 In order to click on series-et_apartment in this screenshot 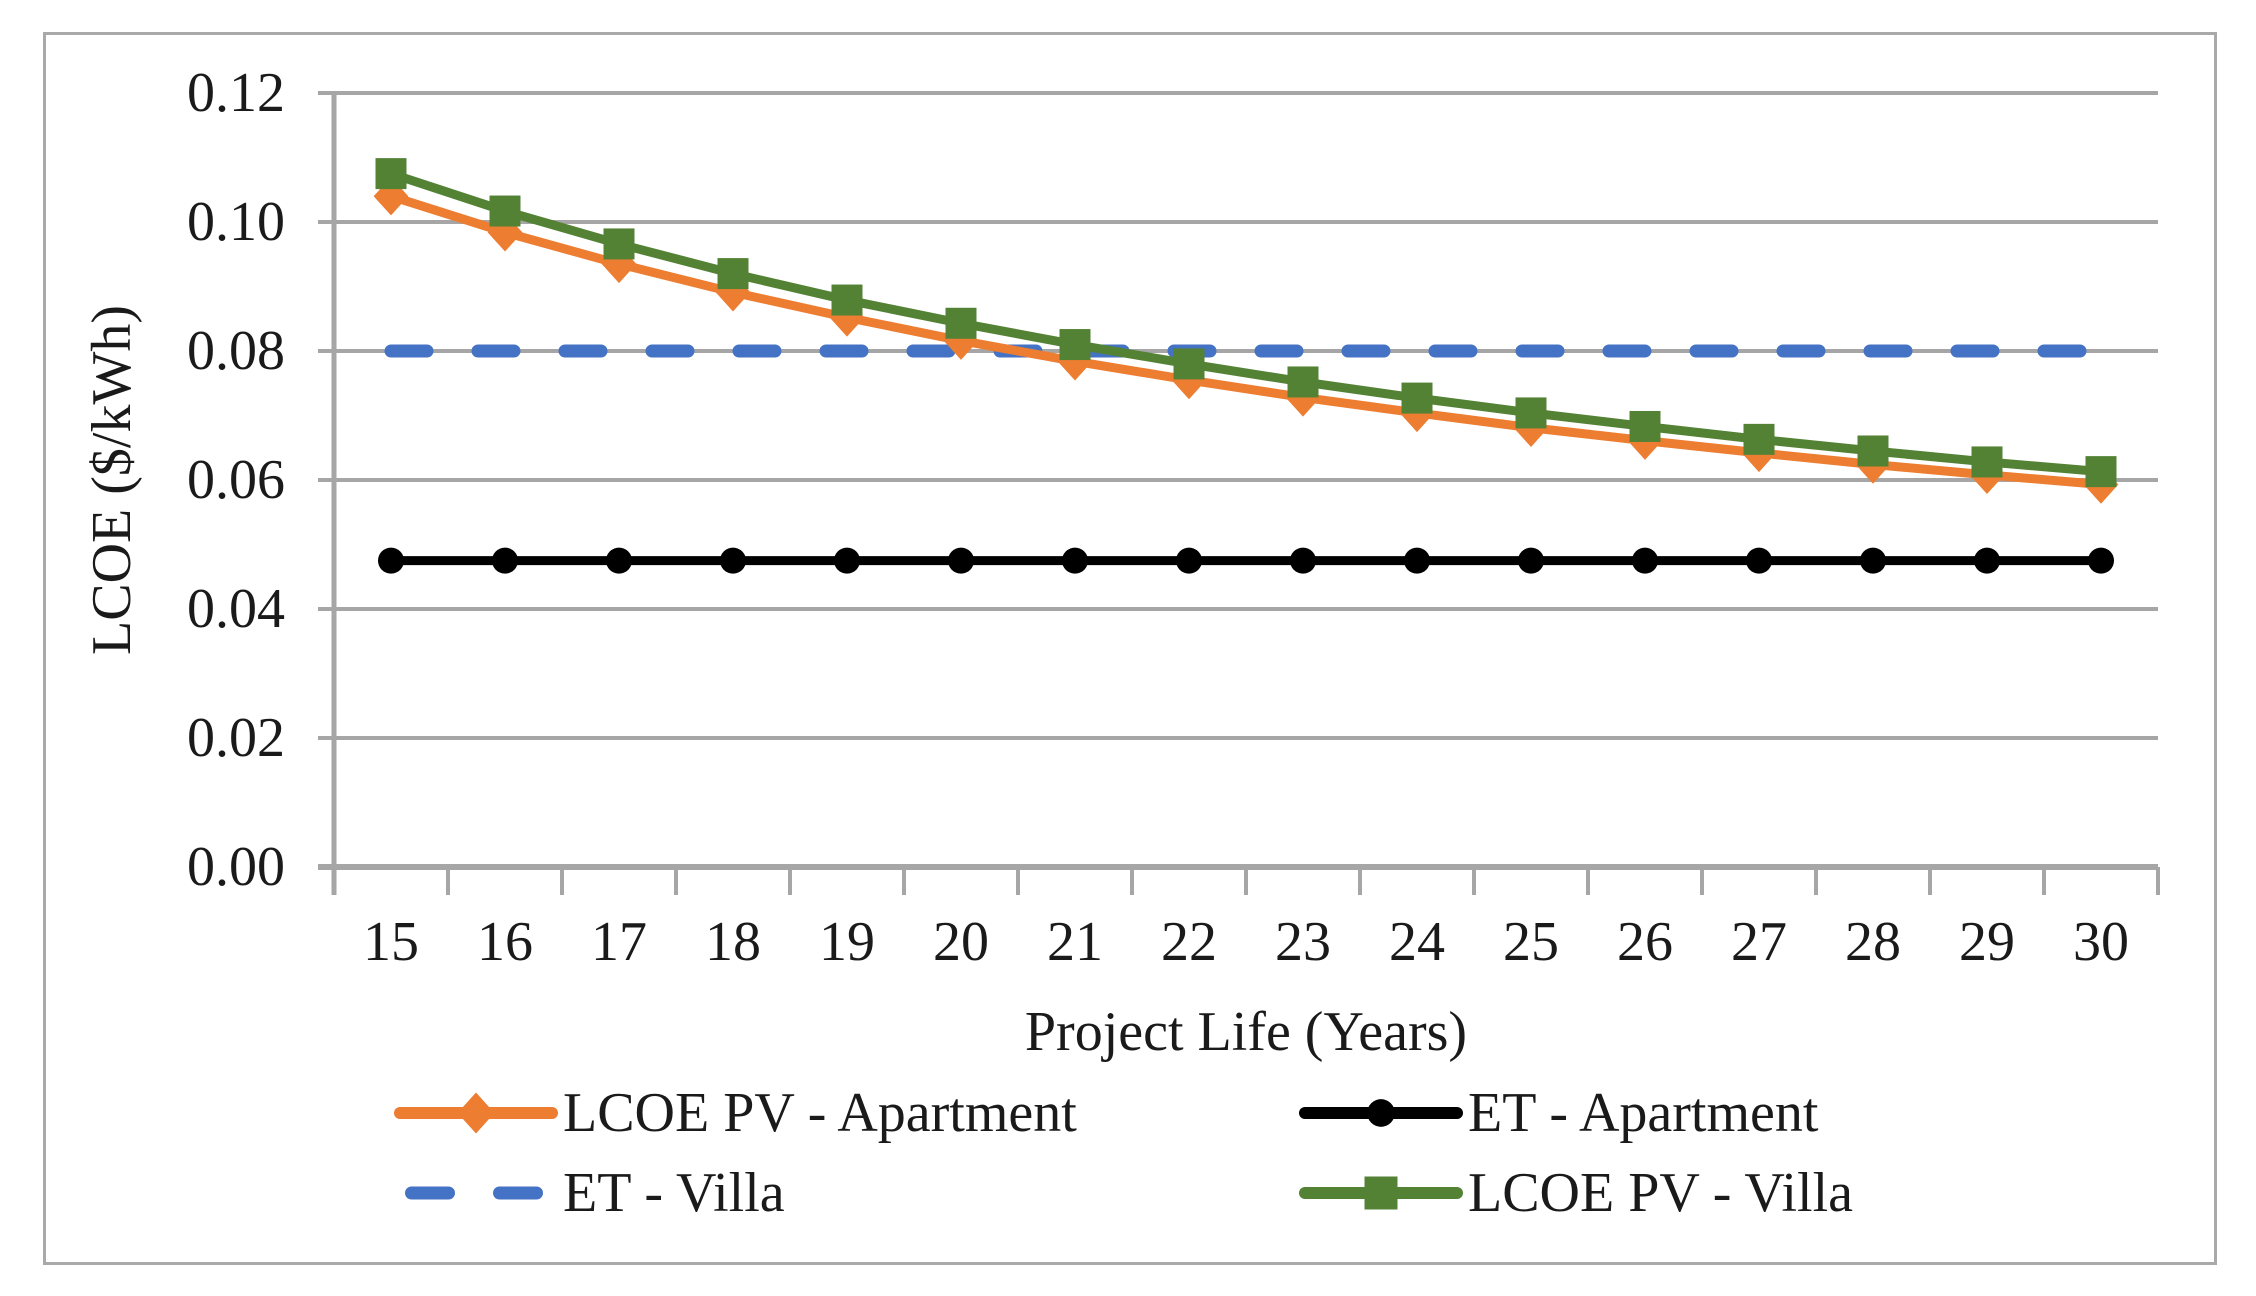, I will do `click(1246, 560)`.